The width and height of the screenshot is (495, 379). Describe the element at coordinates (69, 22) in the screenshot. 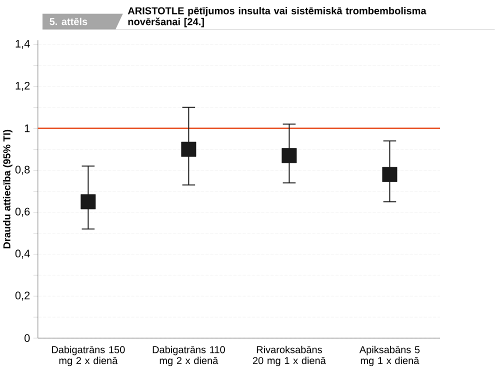

I see `text: 5. attēls` at that location.